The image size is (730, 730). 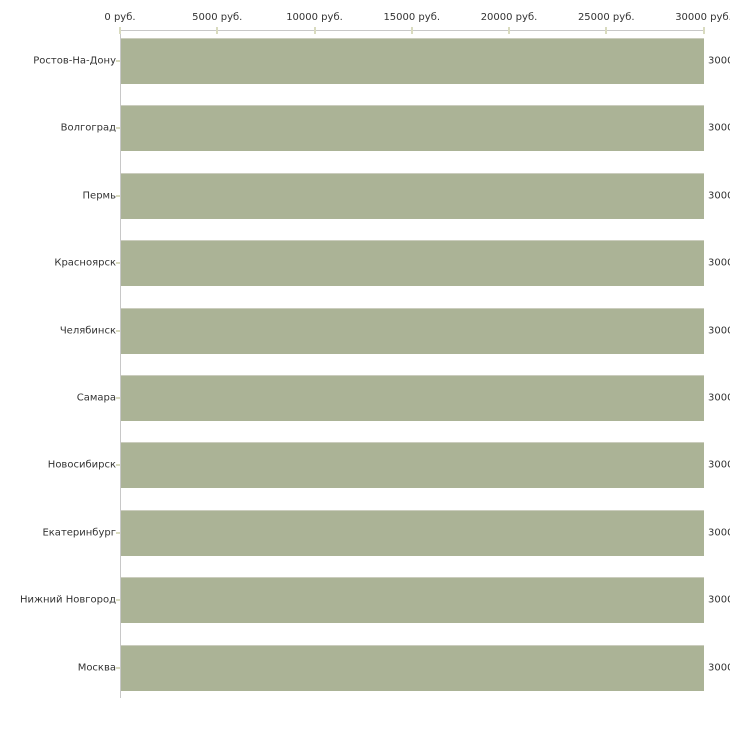 What do you see at coordinates (120, 17) in the screenshot?
I see `x-tick-label: 0 руб.` at bounding box center [120, 17].